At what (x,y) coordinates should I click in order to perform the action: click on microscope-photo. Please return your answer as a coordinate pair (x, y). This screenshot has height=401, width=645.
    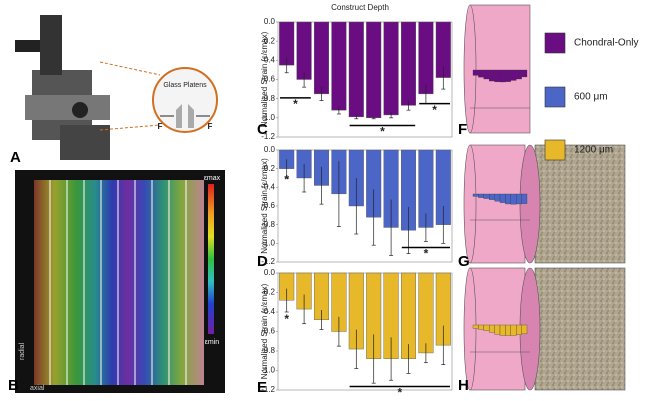
    Looking at the image, I should click on (116, 87).